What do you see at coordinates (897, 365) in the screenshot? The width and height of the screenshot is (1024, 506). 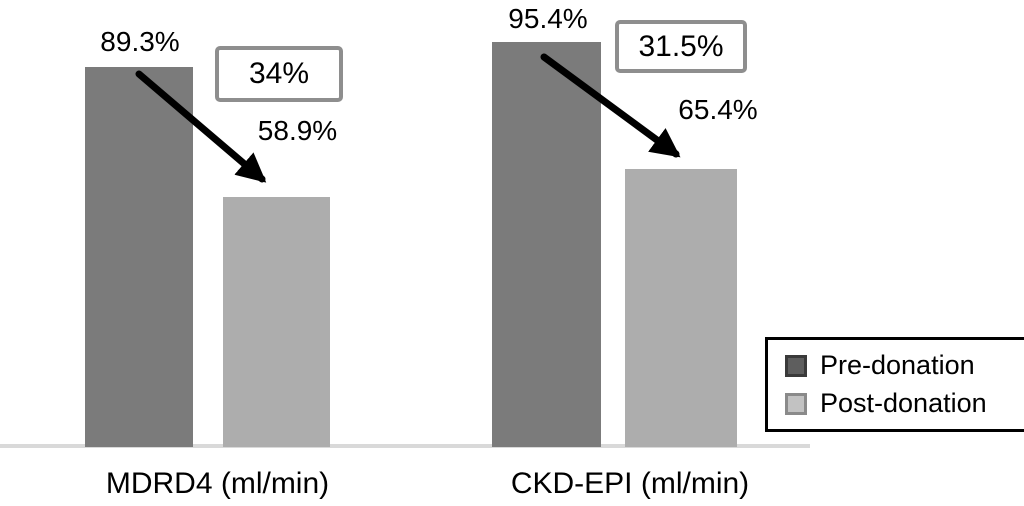 I see `legend-label-pre-donation: Pre-donation` at bounding box center [897, 365].